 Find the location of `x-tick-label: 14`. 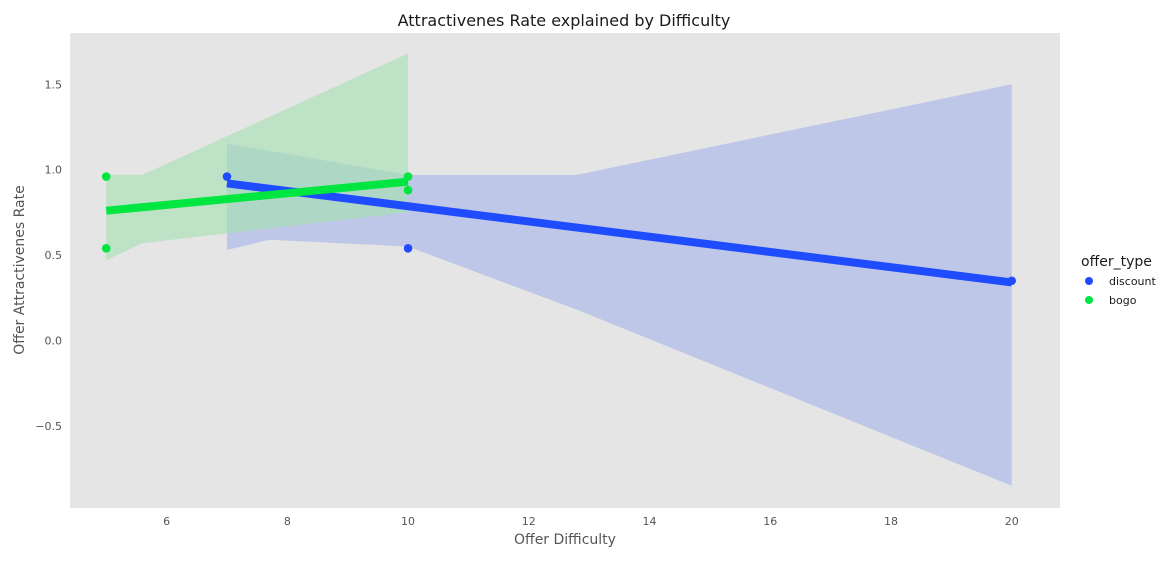

x-tick-label: 14 is located at coordinates (650, 521).